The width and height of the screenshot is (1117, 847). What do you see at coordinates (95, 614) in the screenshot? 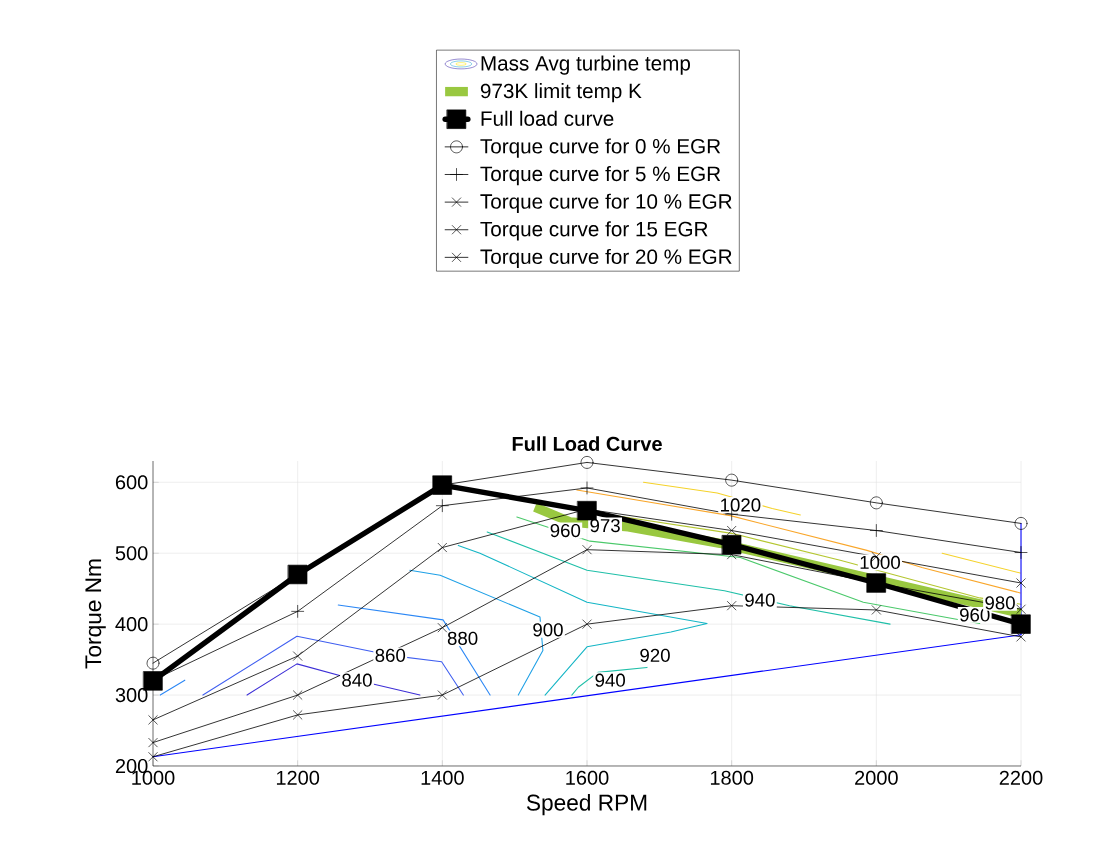
I see `y-axis-title: Torque Nm` at bounding box center [95, 614].